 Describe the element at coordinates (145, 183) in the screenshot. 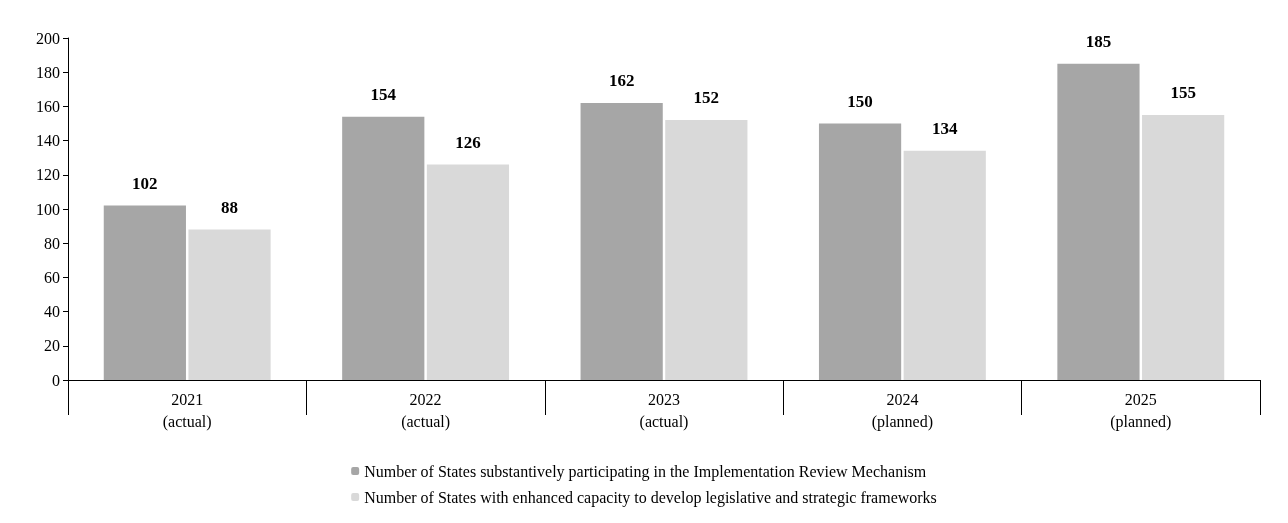

I see `data-label: 102` at that location.